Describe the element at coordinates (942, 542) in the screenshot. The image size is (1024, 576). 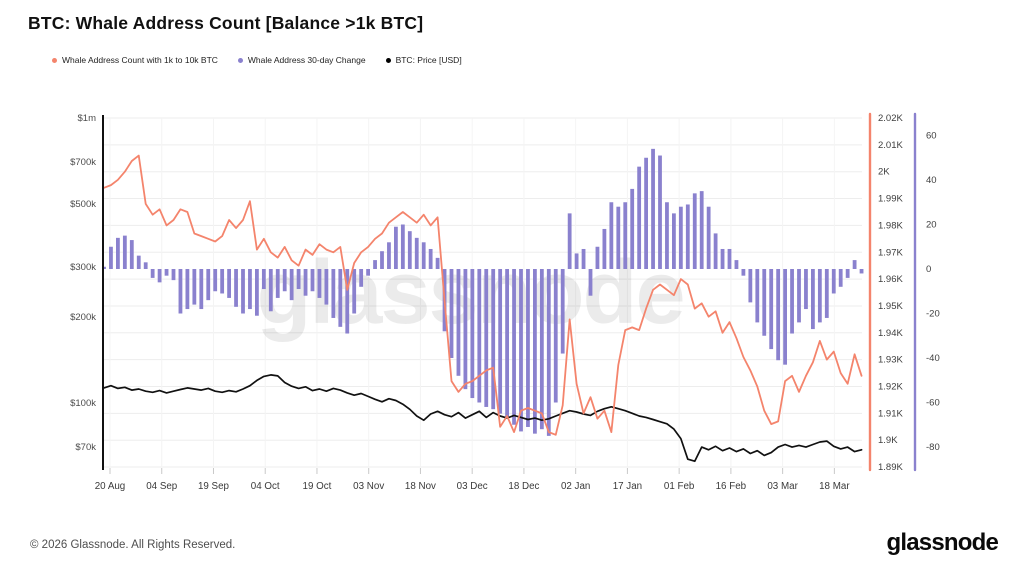
I see `glassnode-logo: glassnode` at that location.